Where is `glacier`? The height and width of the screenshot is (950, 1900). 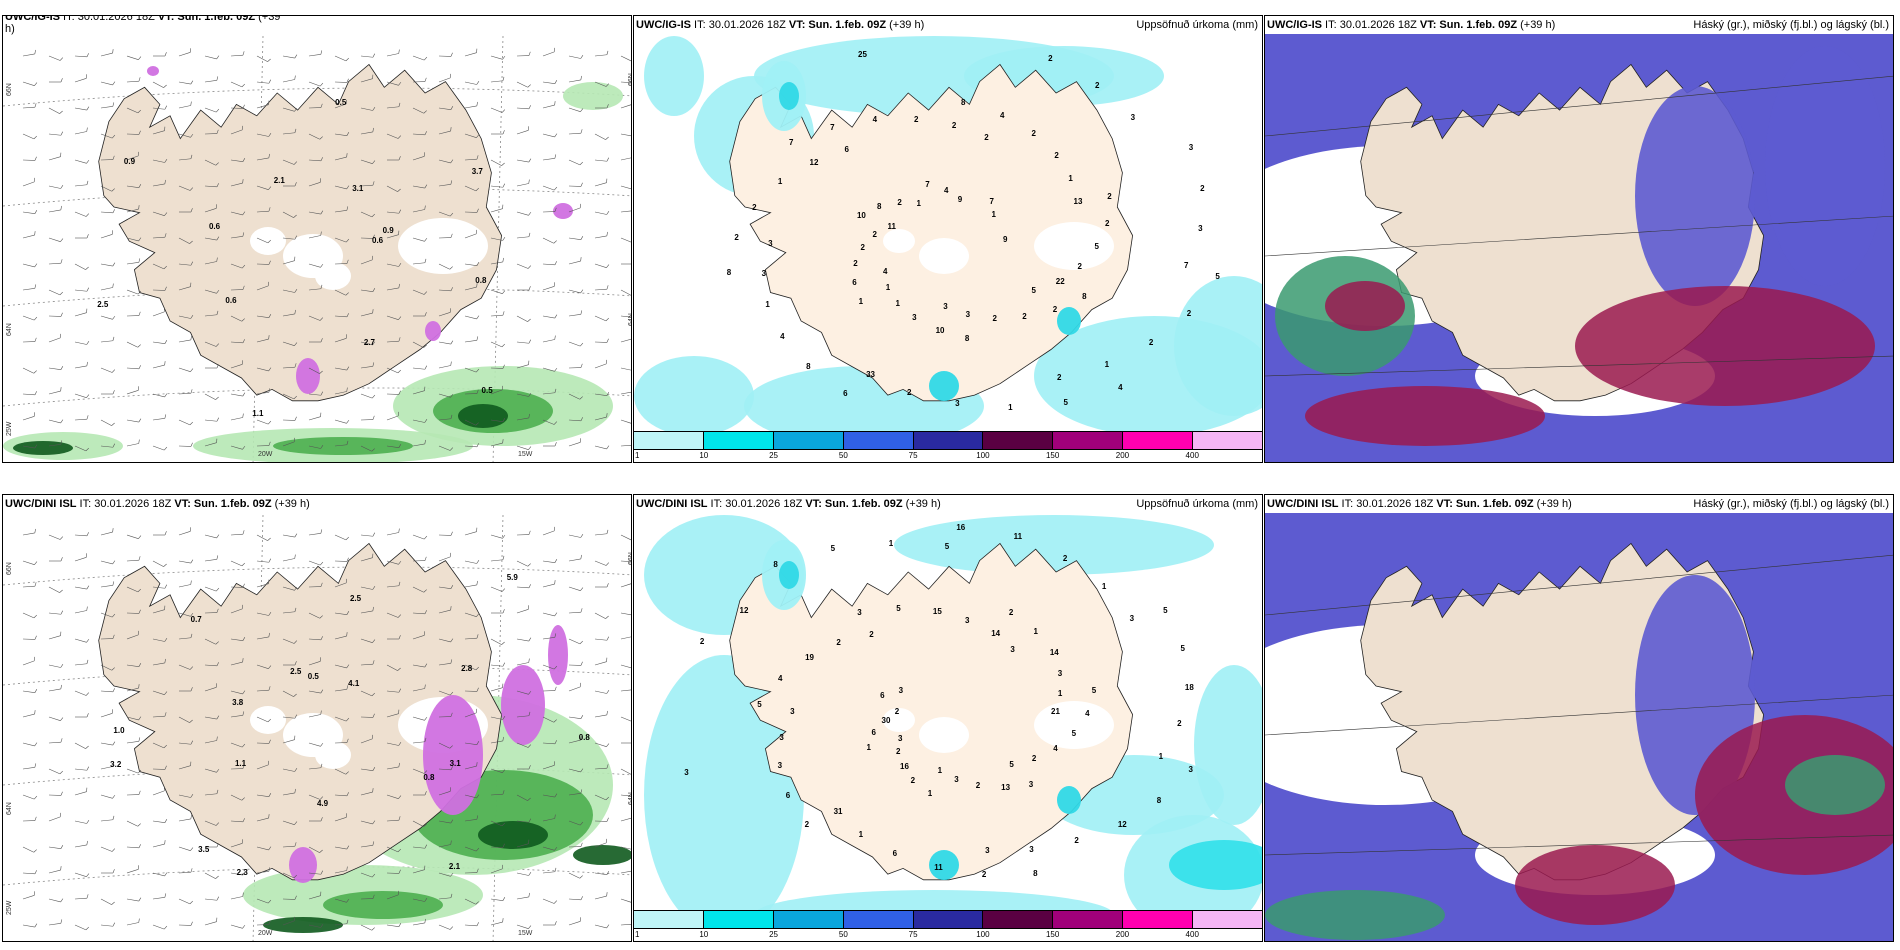 glacier is located at coordinates (268, 720).